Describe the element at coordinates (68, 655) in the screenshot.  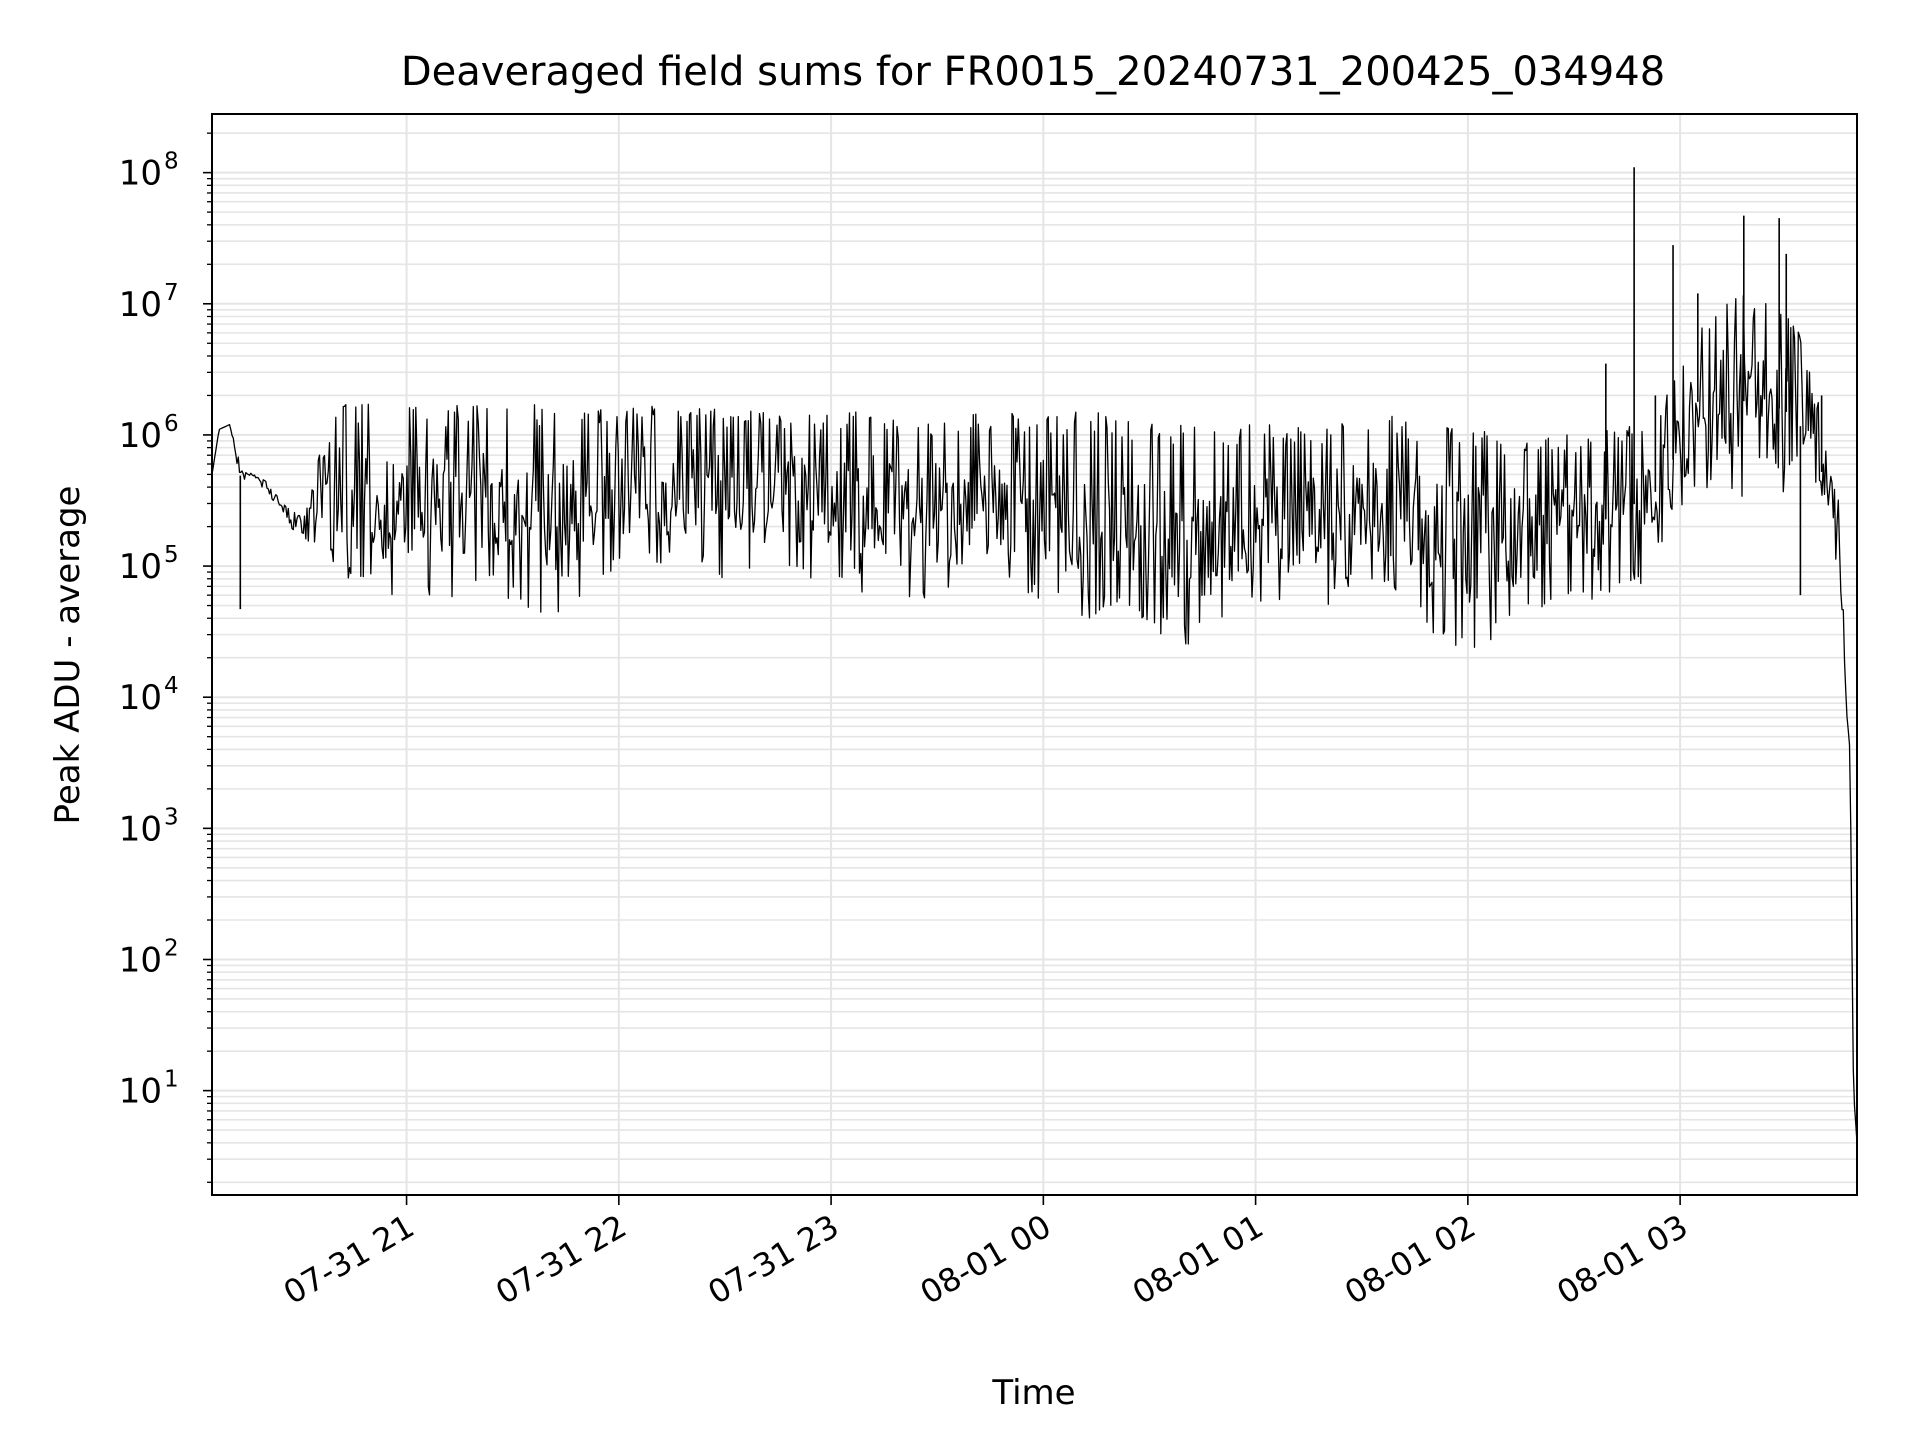
I see `y-axis-label: Peak ADU - average` at that location.